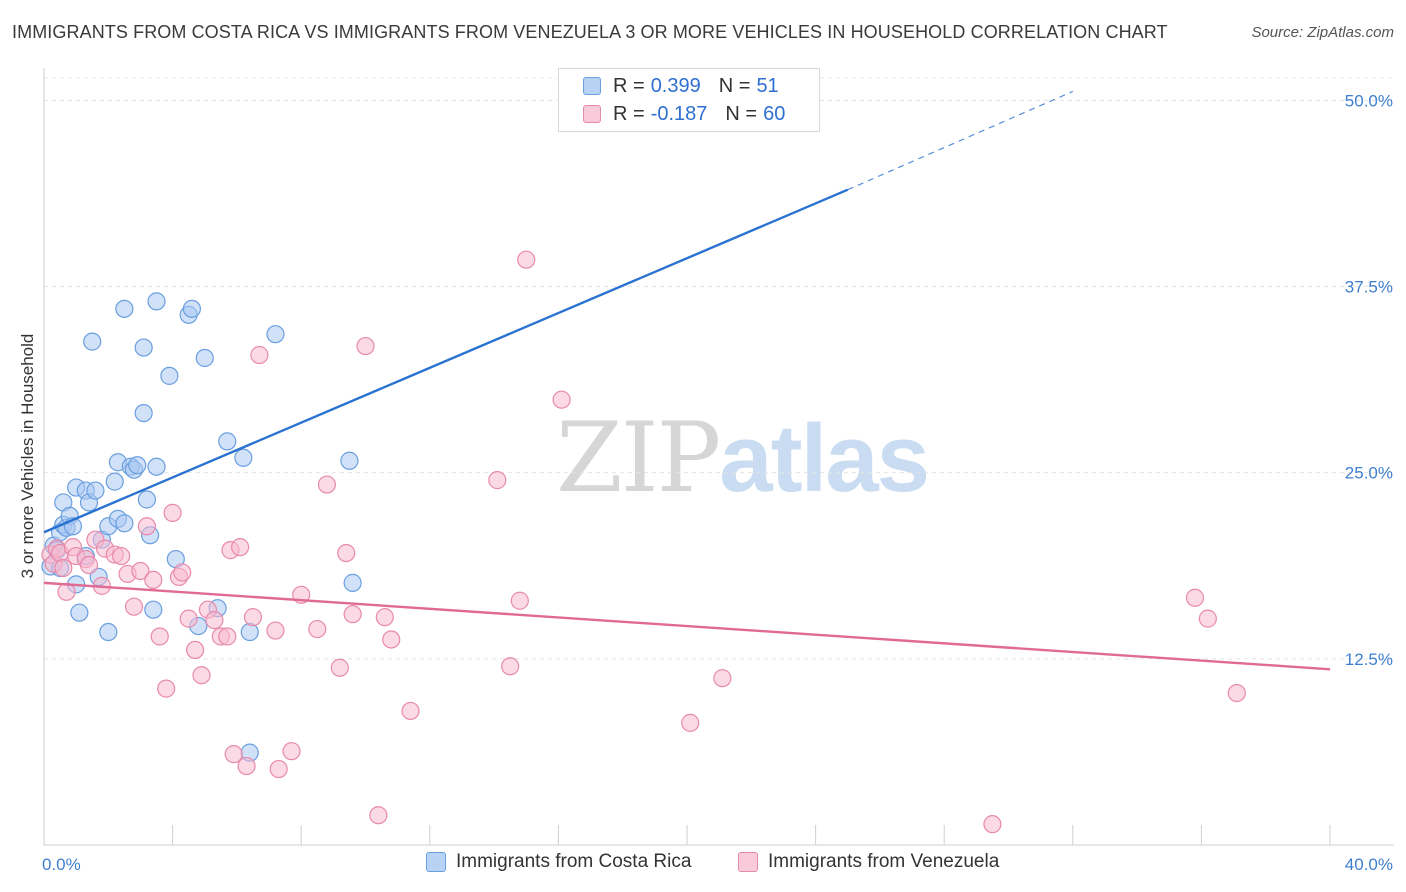 The image size is (1406, 892). I want to click on watermark: ZIPatlas, so click(743, 458).